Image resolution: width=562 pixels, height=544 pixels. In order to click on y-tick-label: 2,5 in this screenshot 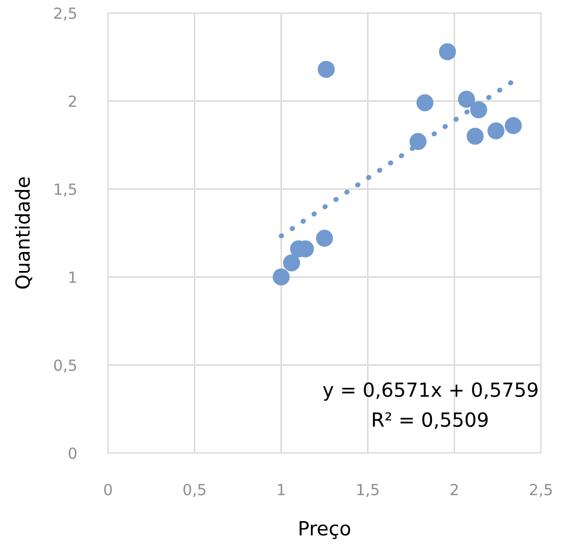, I will do `click(65, 14)`.